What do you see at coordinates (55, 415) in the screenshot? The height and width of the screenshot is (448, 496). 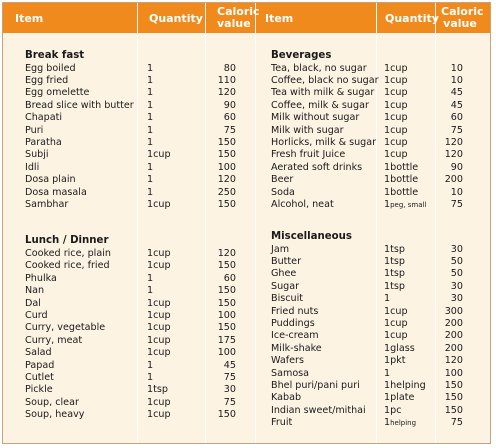 I see `food-item: Soup, heavy` at bounding box center [55, 415].